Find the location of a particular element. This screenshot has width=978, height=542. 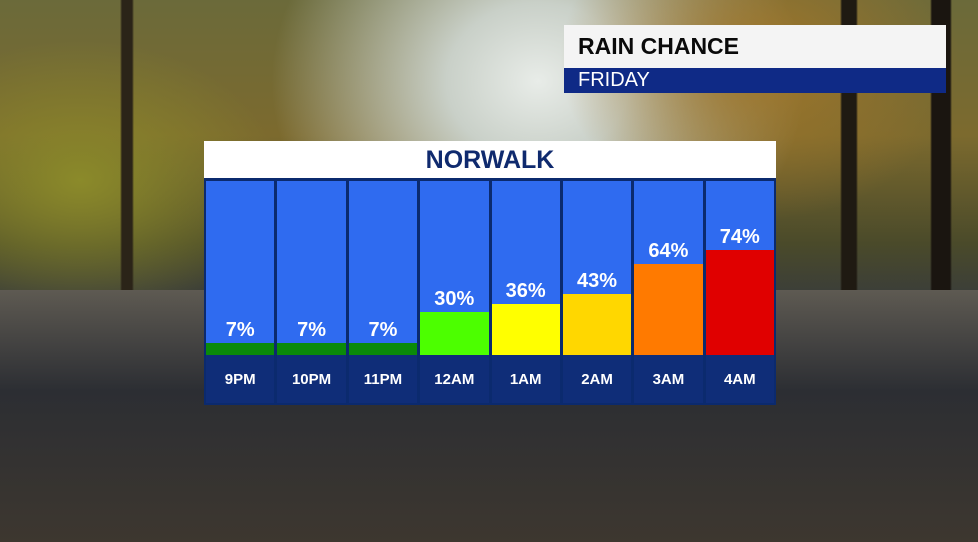

x-tick-label: 4AM is located at coordinates (739, 379).